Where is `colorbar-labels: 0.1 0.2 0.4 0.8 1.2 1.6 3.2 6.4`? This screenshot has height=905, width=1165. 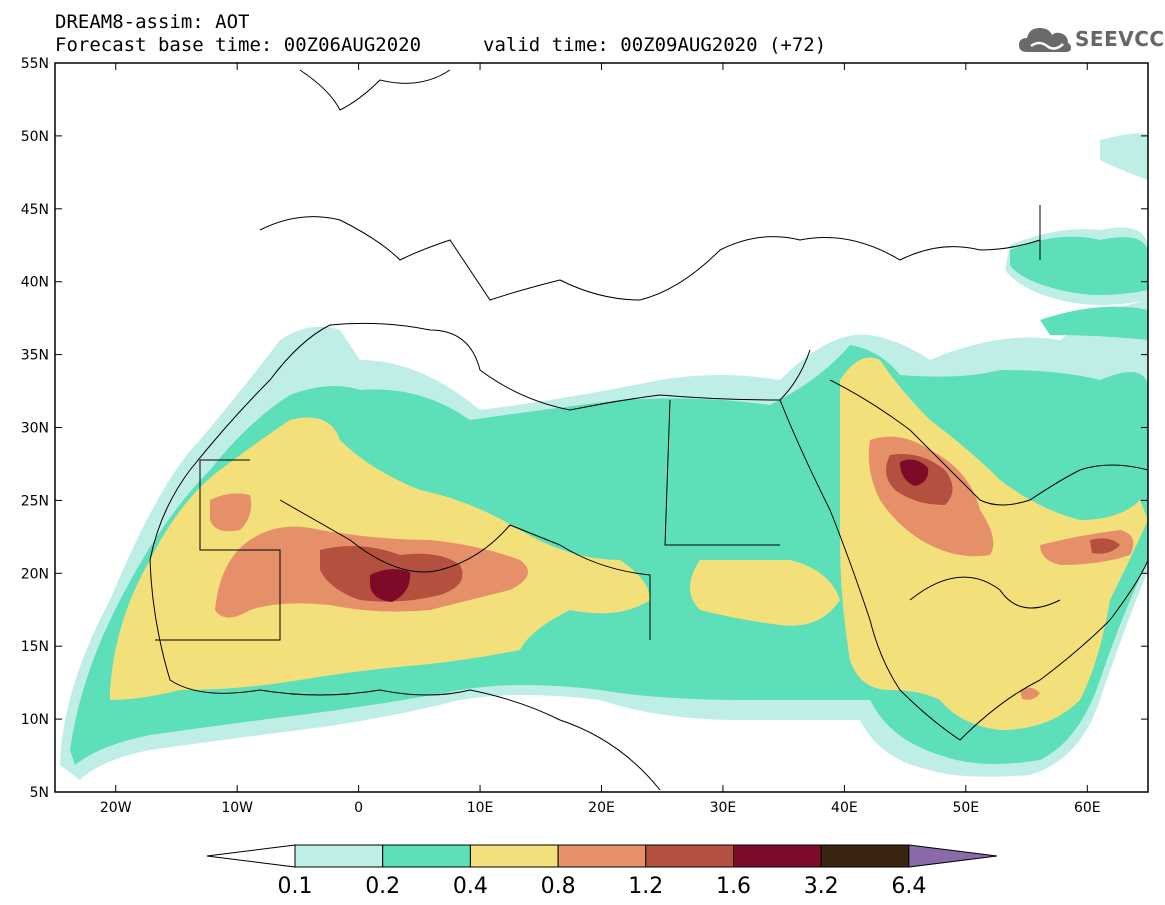 colorbar-labels: 0.1 0.2 0.4 0.8 1.2 1.6 3.2 6.4 is located at coordinates (602, 886).